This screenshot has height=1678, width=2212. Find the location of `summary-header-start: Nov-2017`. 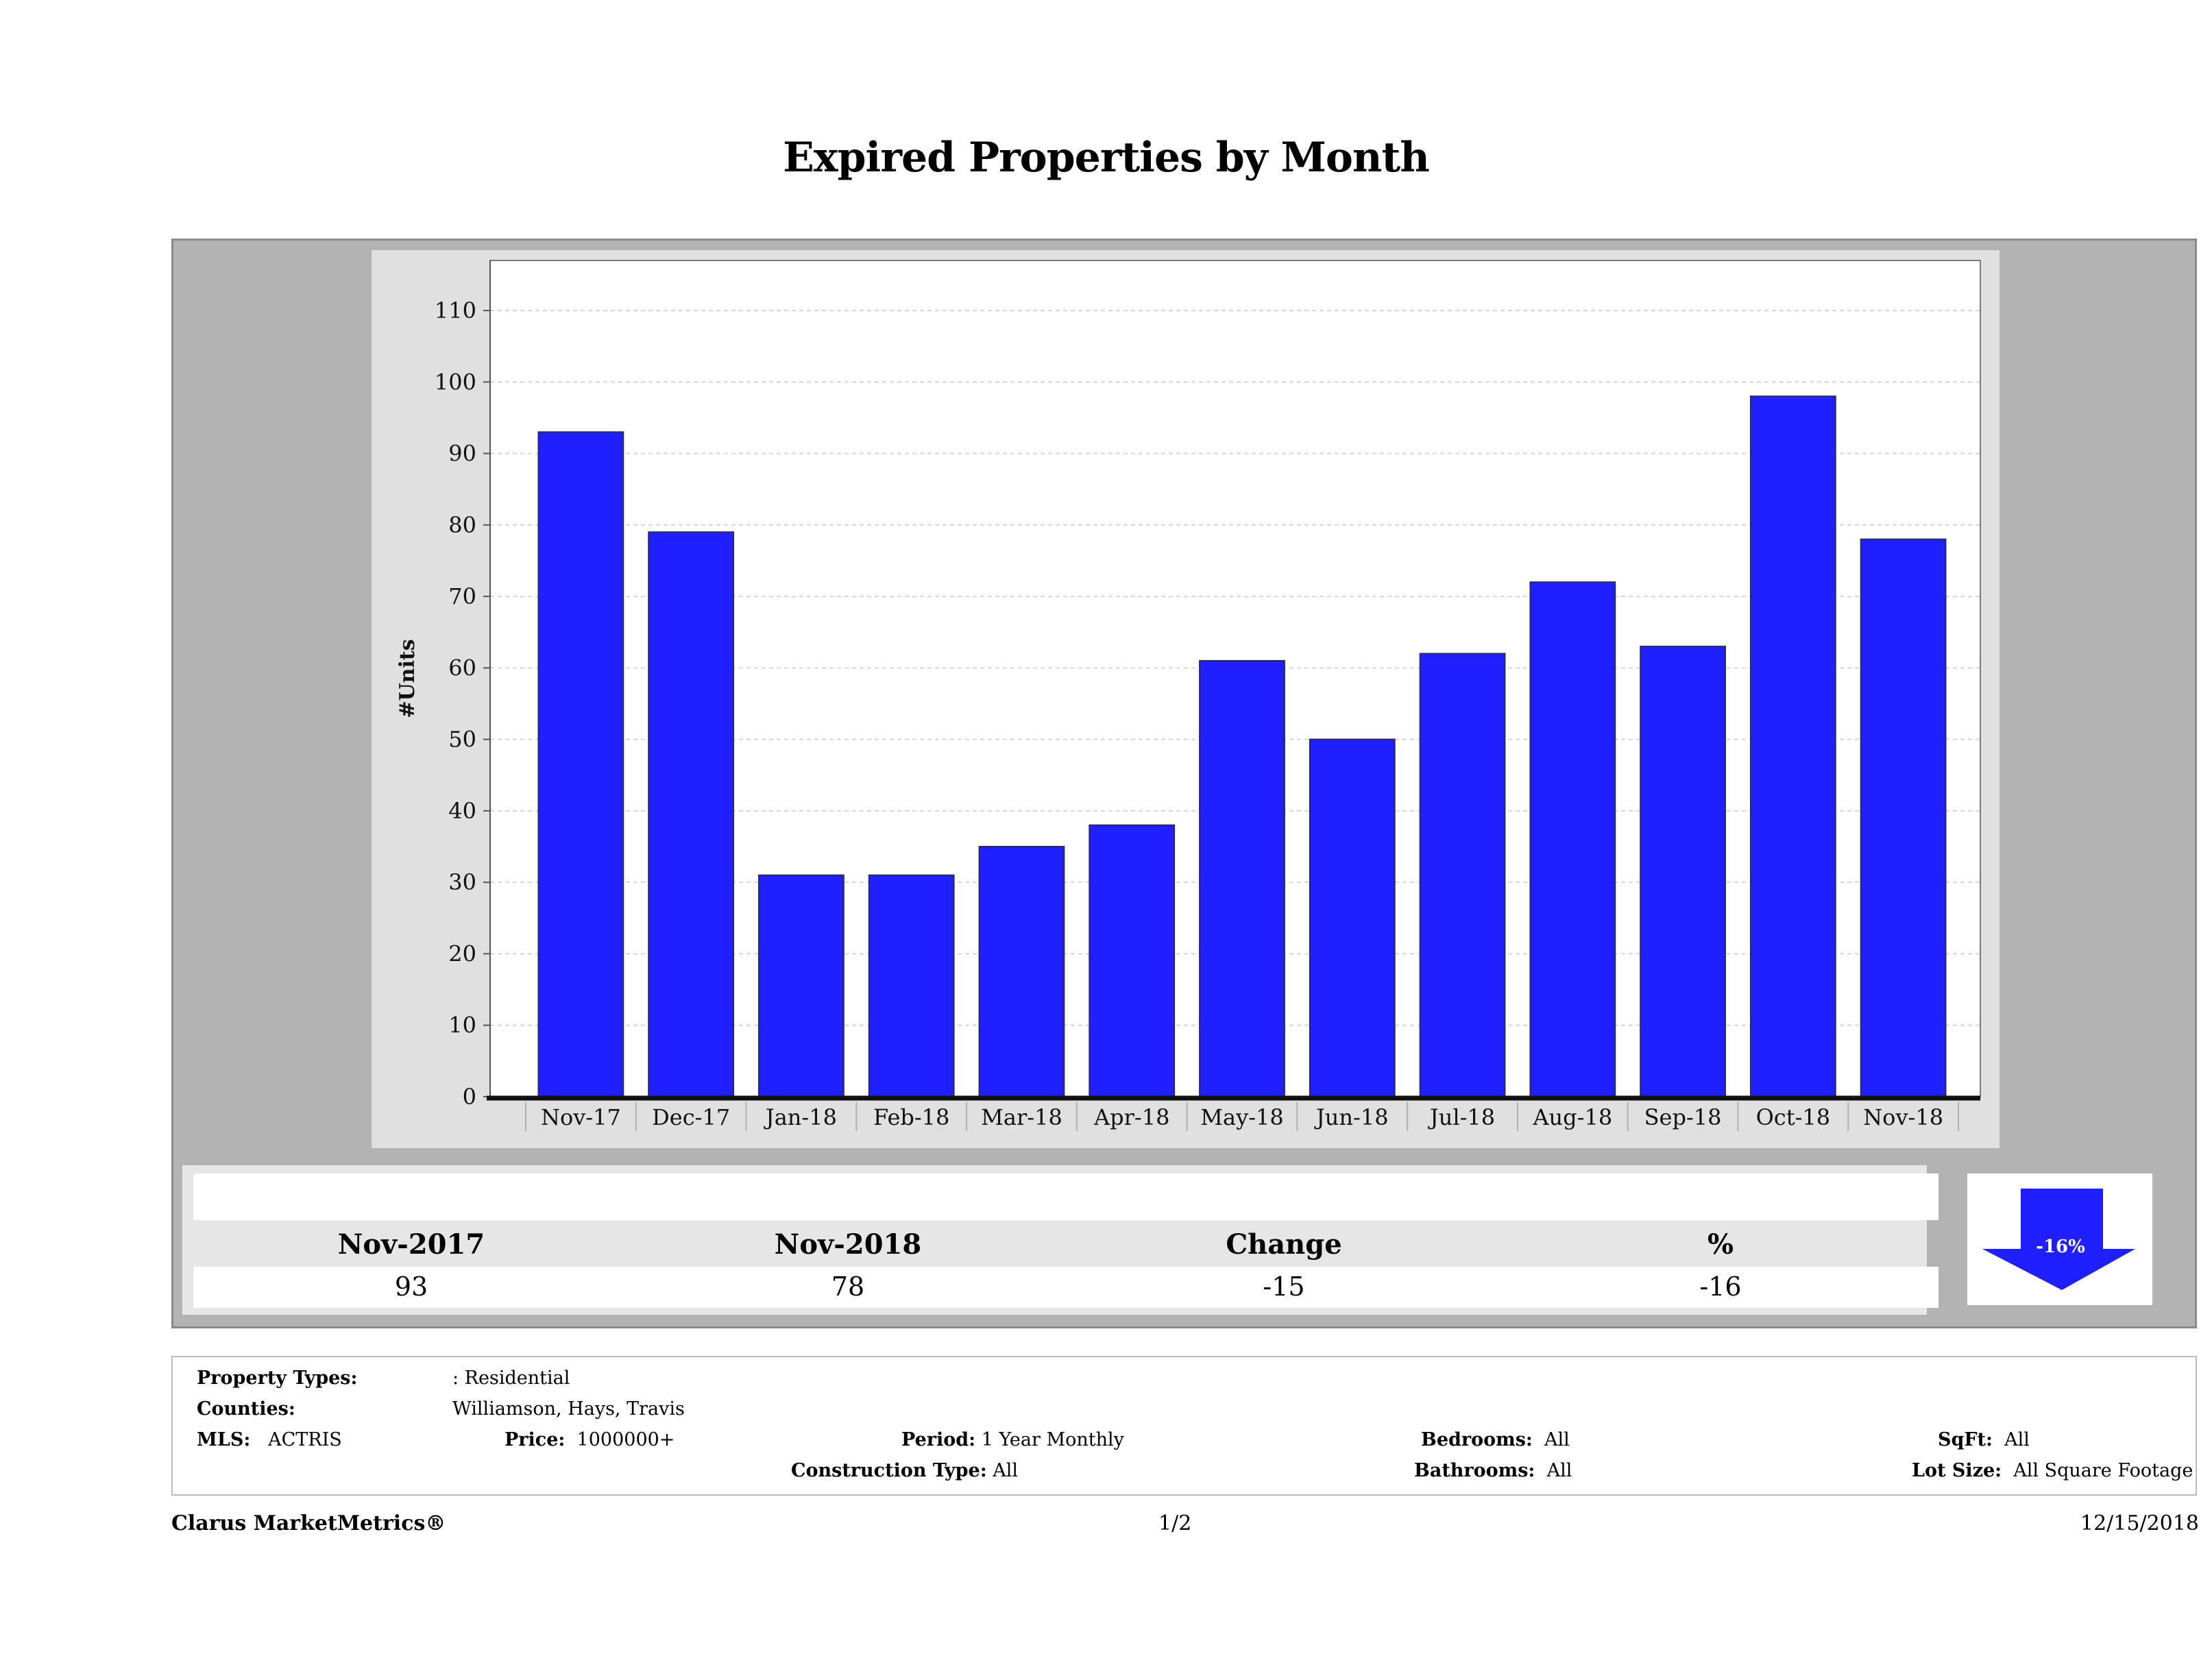

summary-header-start: Nov-2017 is located at coordinates (411, 1244).